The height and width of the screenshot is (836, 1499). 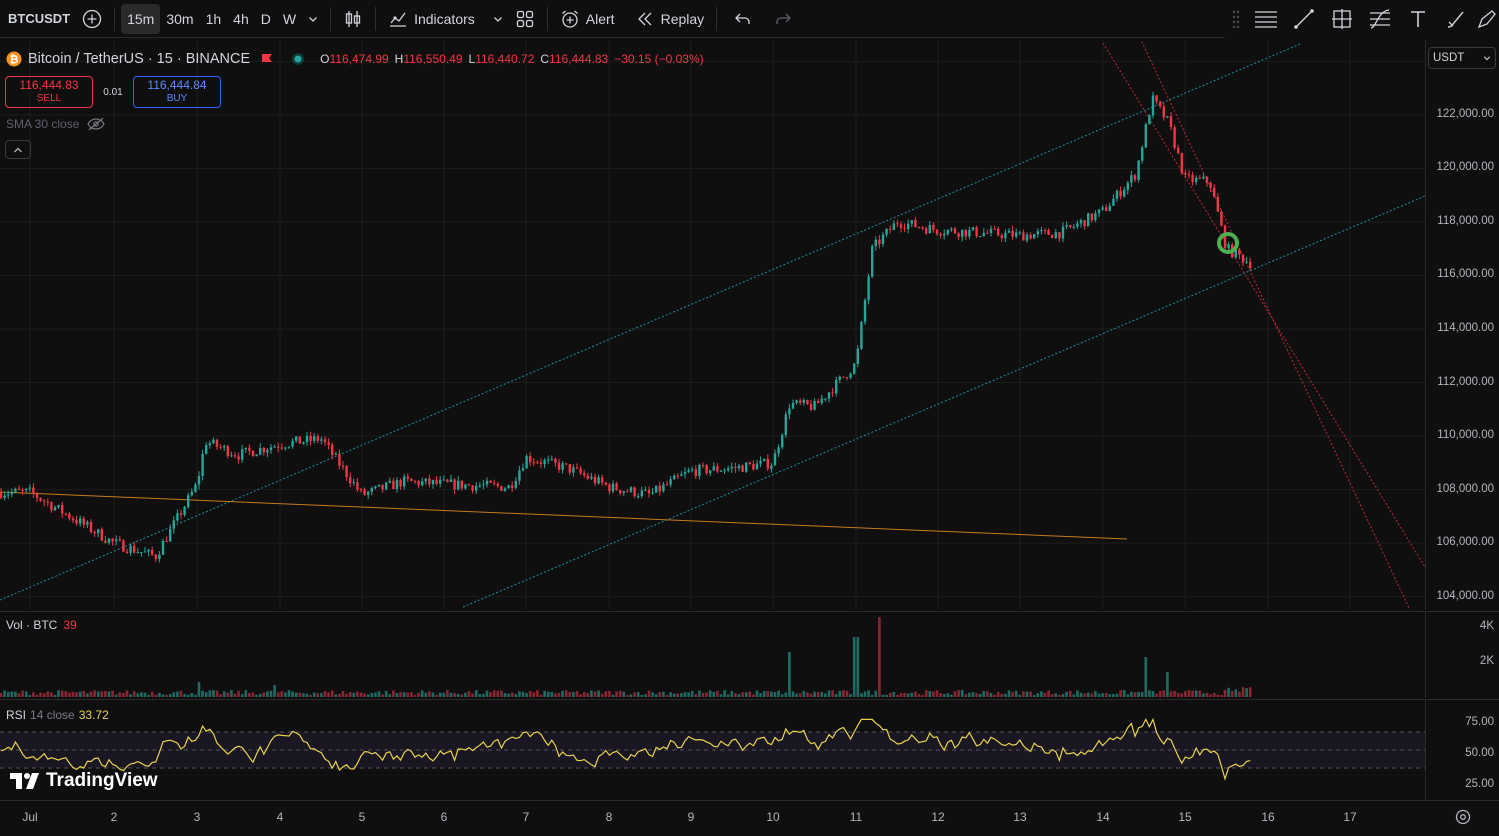 What do you see at coordinates (1236, 19) in the screenshot?
I see `drag-handle` at bounding box center [1236, 19].